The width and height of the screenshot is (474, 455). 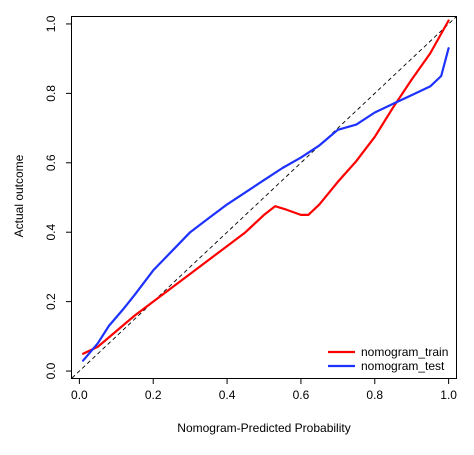 What do you see at coordinates (301, 395) in the screenshot?
I see `x-tick-label: 0.6` at bounding box center [301, 395].